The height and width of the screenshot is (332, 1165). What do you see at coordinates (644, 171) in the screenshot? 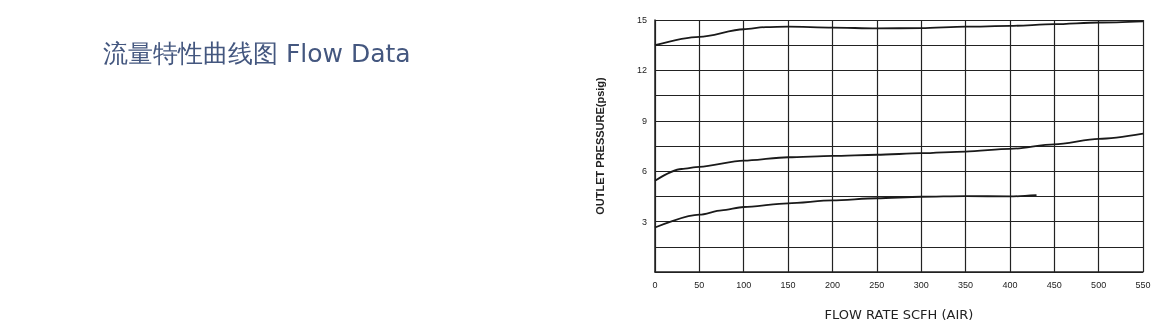
I see `y-tick-label: 6` at bounding box center [644, 171].